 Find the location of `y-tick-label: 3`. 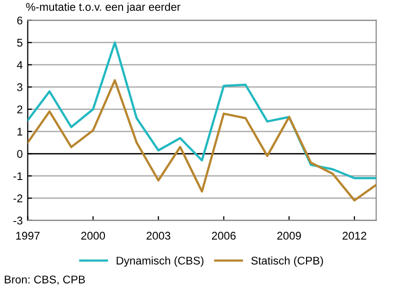

y-tick-label: 3 is located at coordinates (19, 87).